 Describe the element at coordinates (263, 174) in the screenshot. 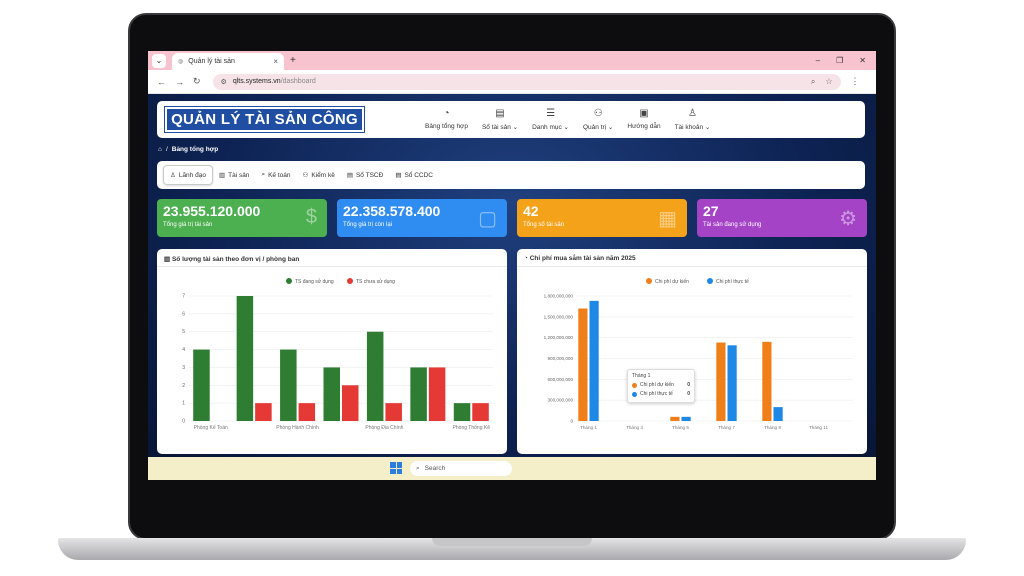

I see `search-icon: ⌕` at that location.